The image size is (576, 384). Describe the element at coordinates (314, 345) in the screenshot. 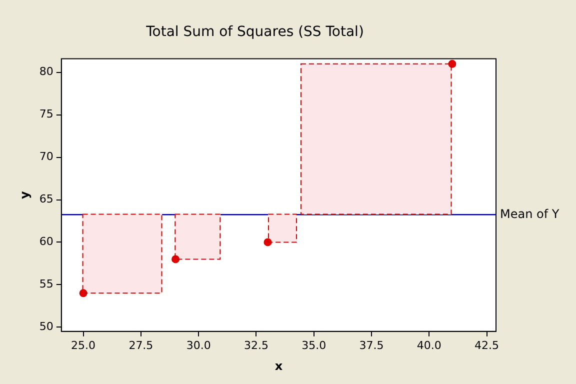

I see `x-tick-label: 35.0` at that location.